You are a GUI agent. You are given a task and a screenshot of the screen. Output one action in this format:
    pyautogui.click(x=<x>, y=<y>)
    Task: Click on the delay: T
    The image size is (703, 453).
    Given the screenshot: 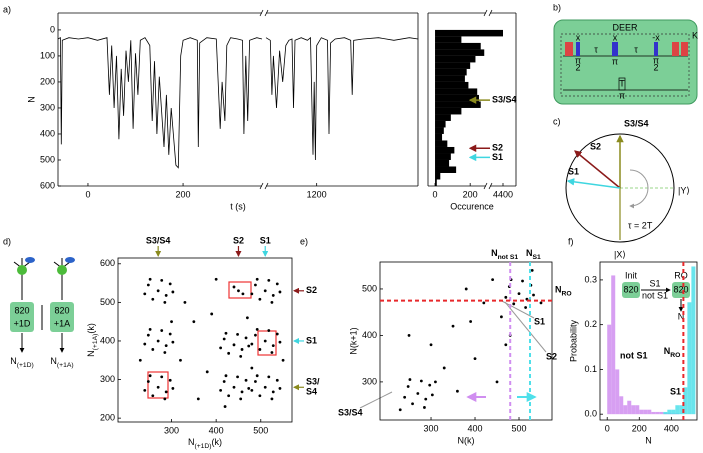 What is the action you would take?
    pyautogui.click(x=622, y=83)
    